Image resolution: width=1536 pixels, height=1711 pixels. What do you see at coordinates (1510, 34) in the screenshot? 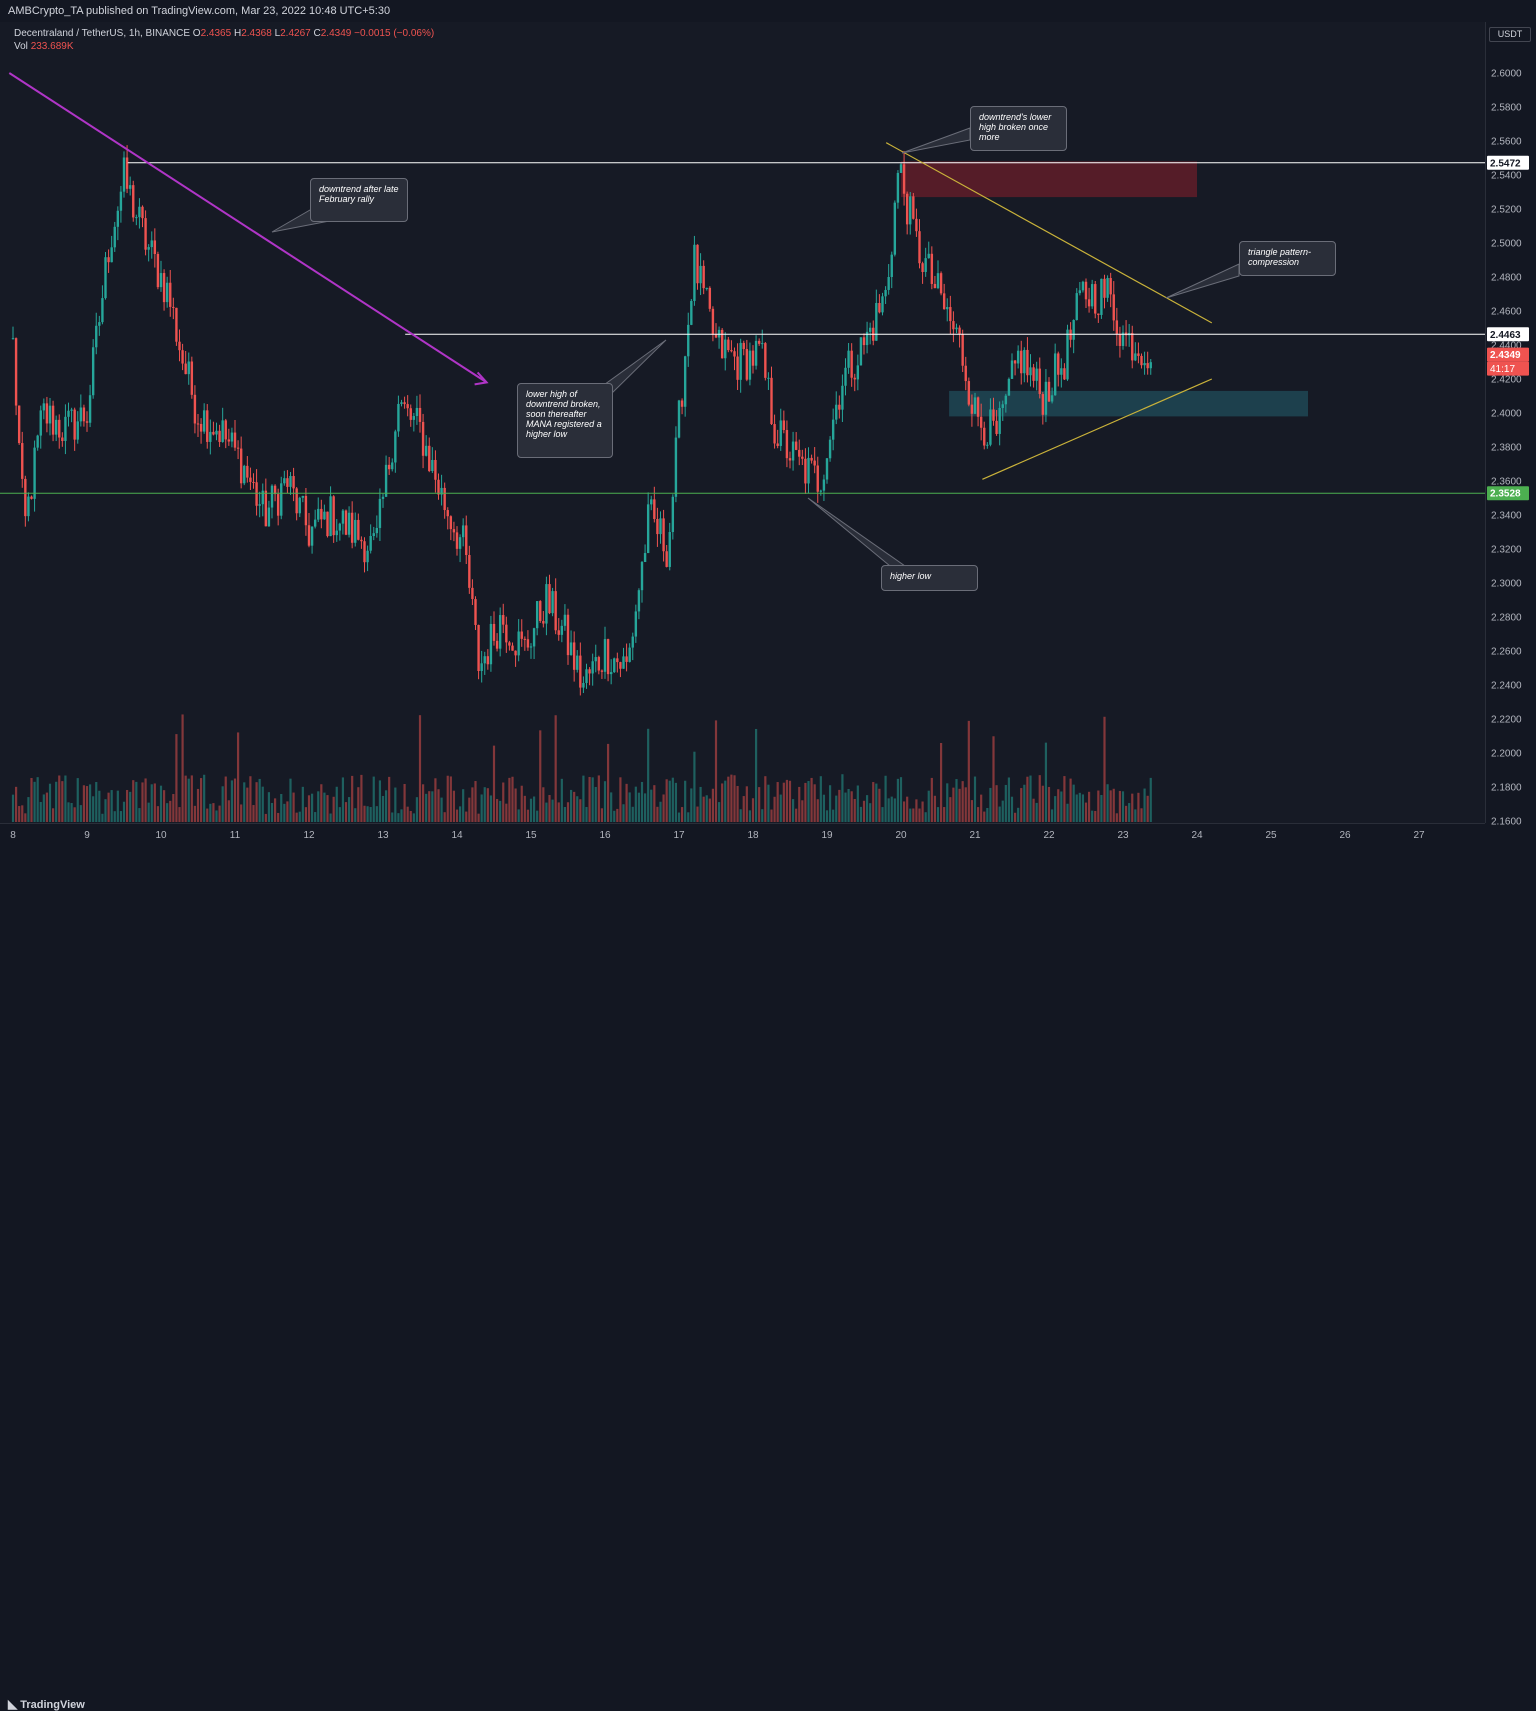
I see `currency-button: USDT` at bounding box center [1510, 34].